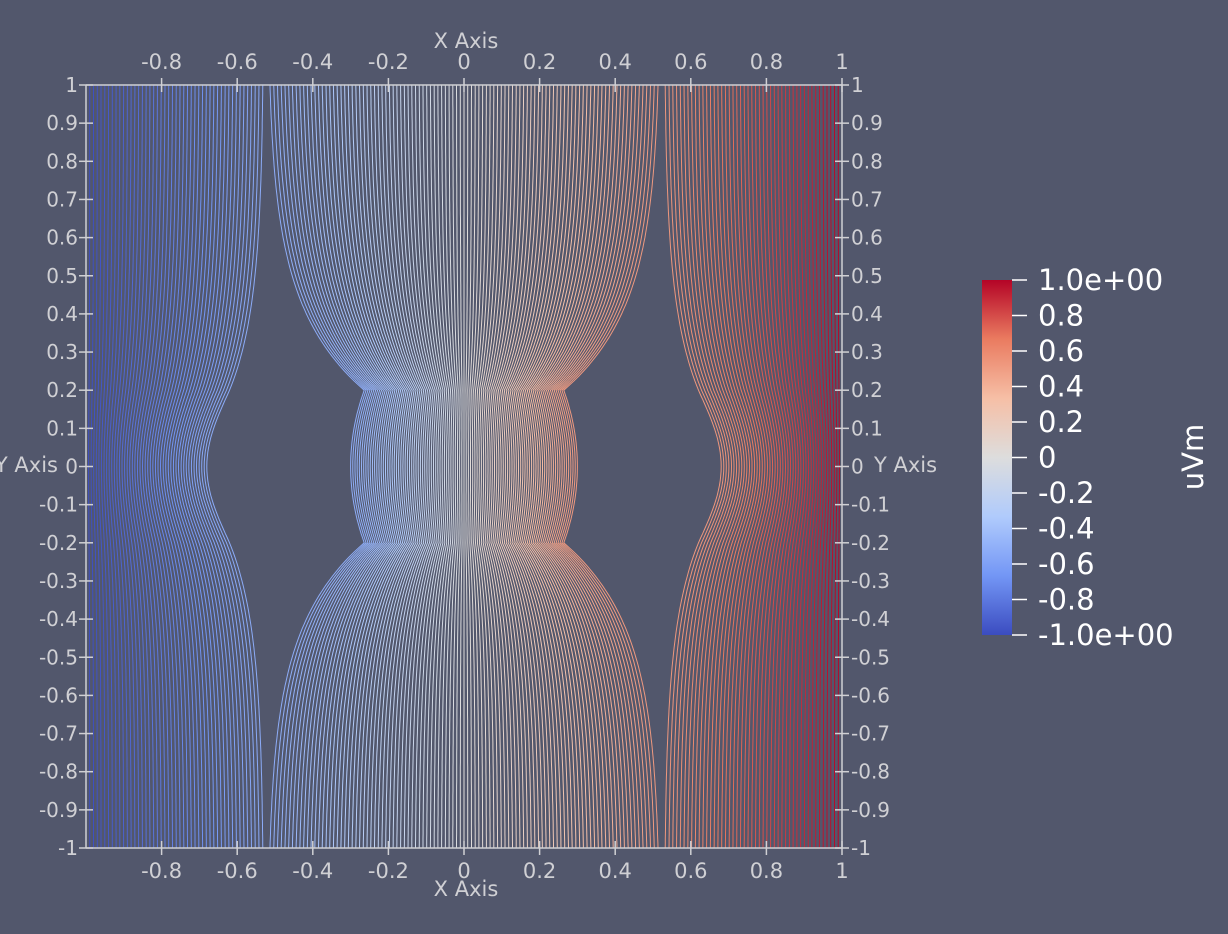 The image size is (1228, 934). I want to click on legend-tick-label: 0.8, so click(1061, 316).